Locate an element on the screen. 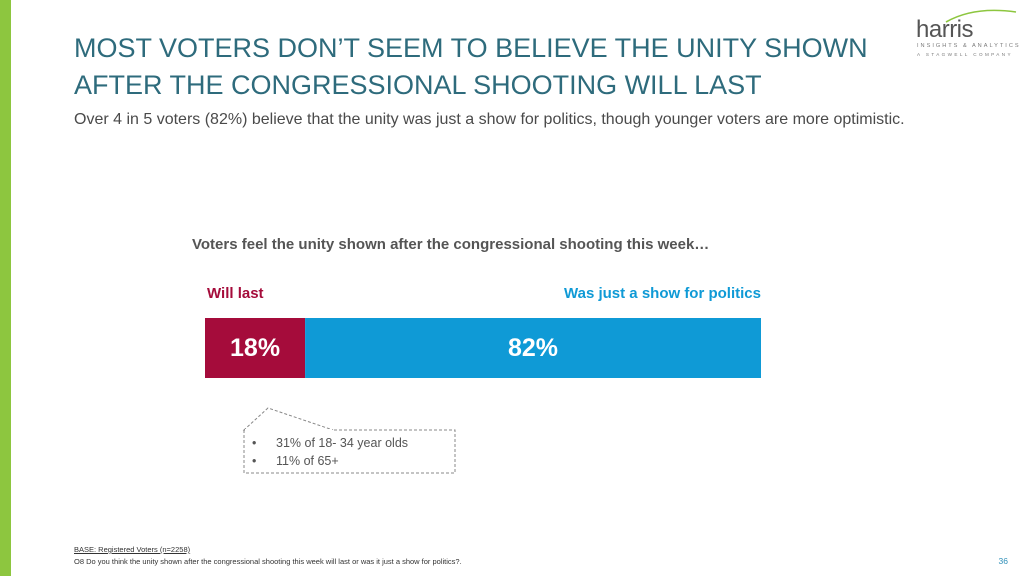  bar-segment-will-last is located at coordinates (255, 348).